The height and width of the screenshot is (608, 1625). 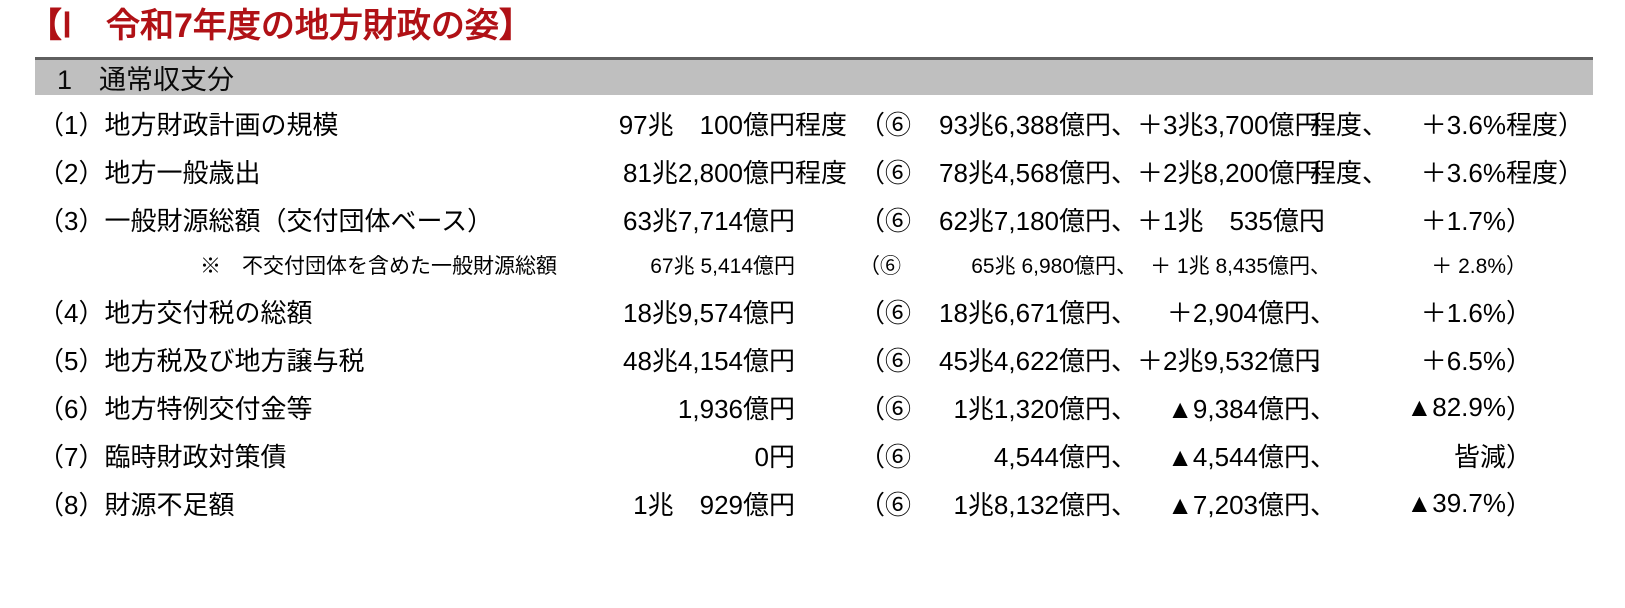 I want to click on item-label: （4）地方交付税の総額, so click(x=175, y=312).